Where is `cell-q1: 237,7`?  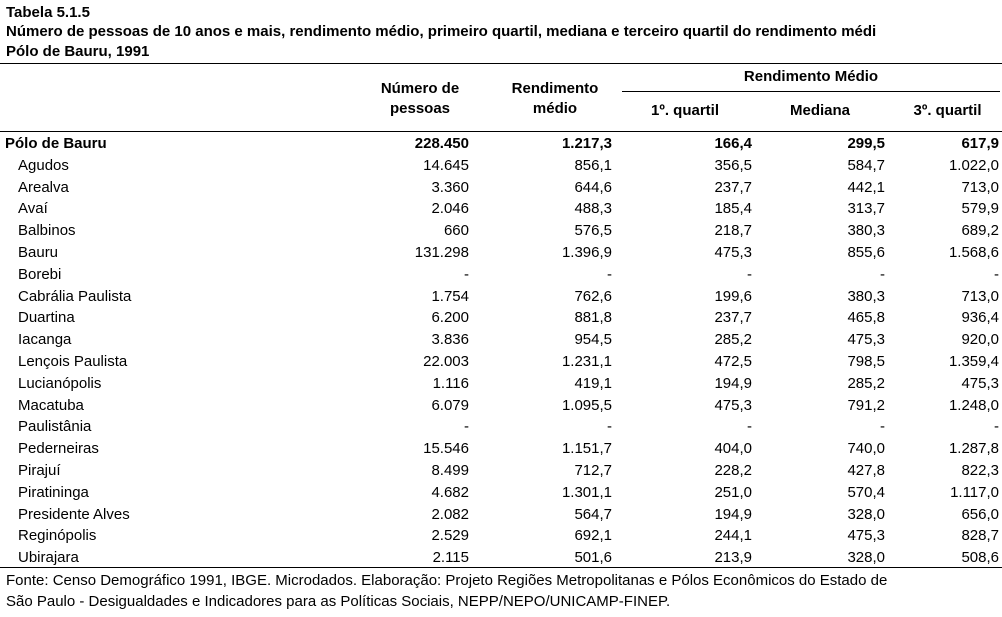 cell-q1: 237,7 is located at coordinates (733, 187).